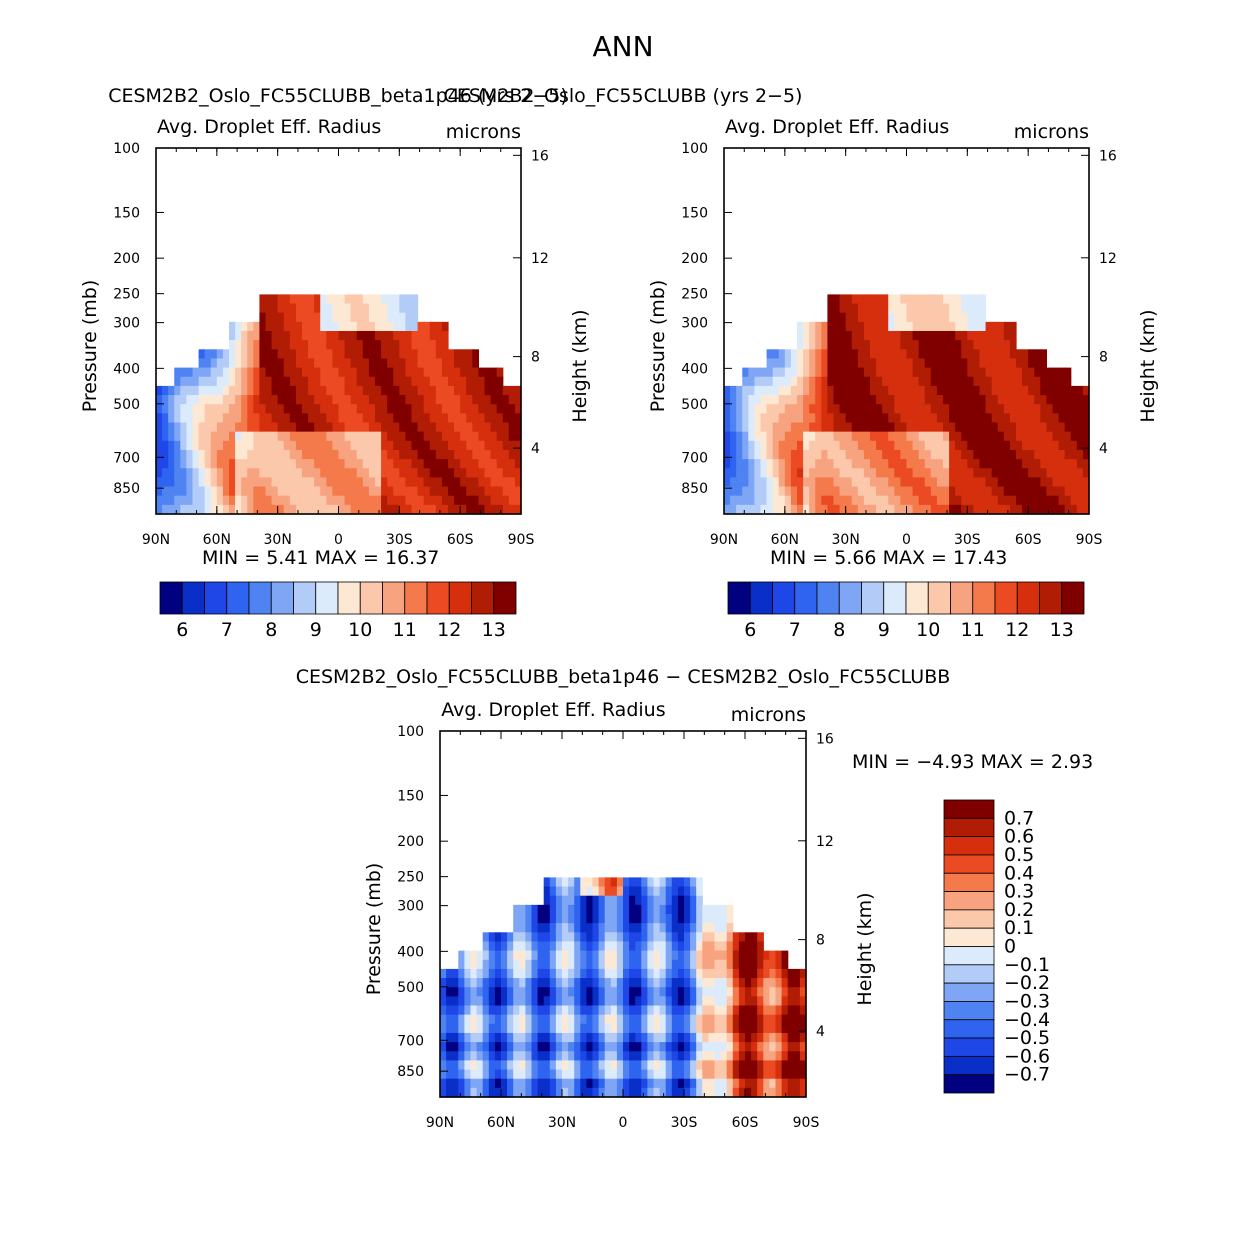 This screenshot has width=1246, height=1248. I want to click on colorbar-label: 8, so click(271, 630).